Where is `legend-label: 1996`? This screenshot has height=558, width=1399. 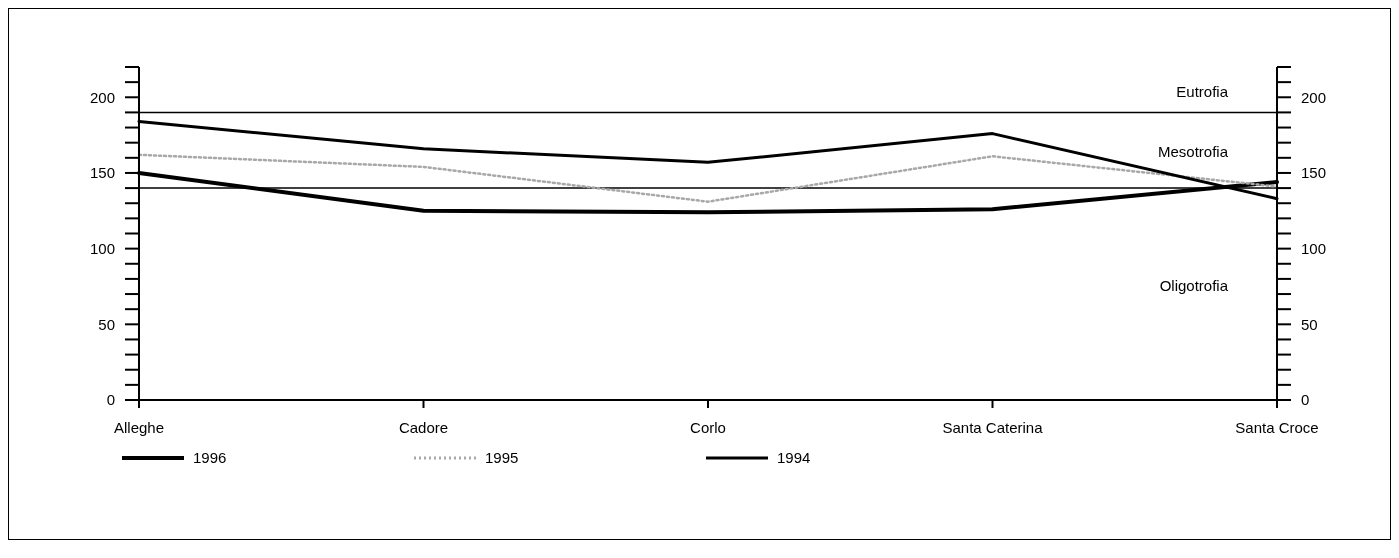 legend-label: 1996 is located at coordinates (210, 457).